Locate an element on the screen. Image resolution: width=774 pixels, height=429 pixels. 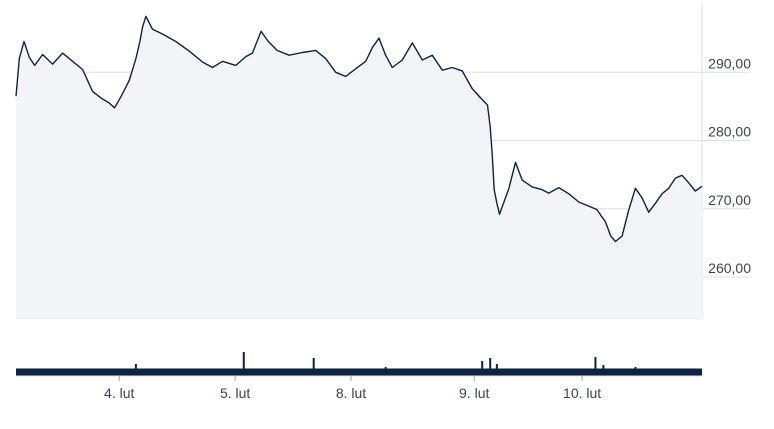
x-tick-label: 4. lut is located at coordinates (119, 393).